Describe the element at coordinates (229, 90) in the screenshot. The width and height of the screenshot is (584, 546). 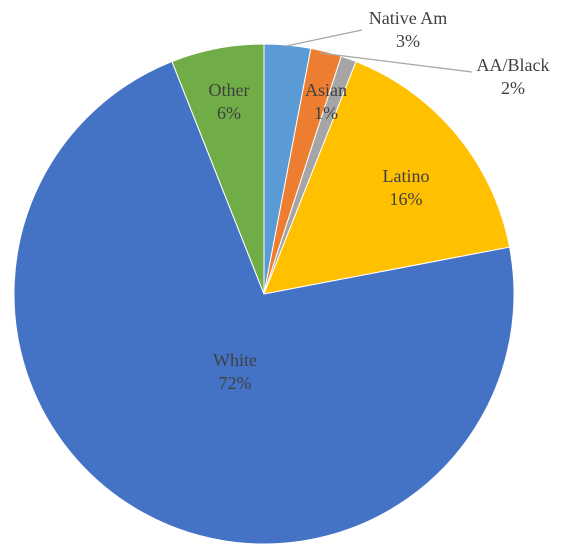
I see `slice-label: Other` at that location.